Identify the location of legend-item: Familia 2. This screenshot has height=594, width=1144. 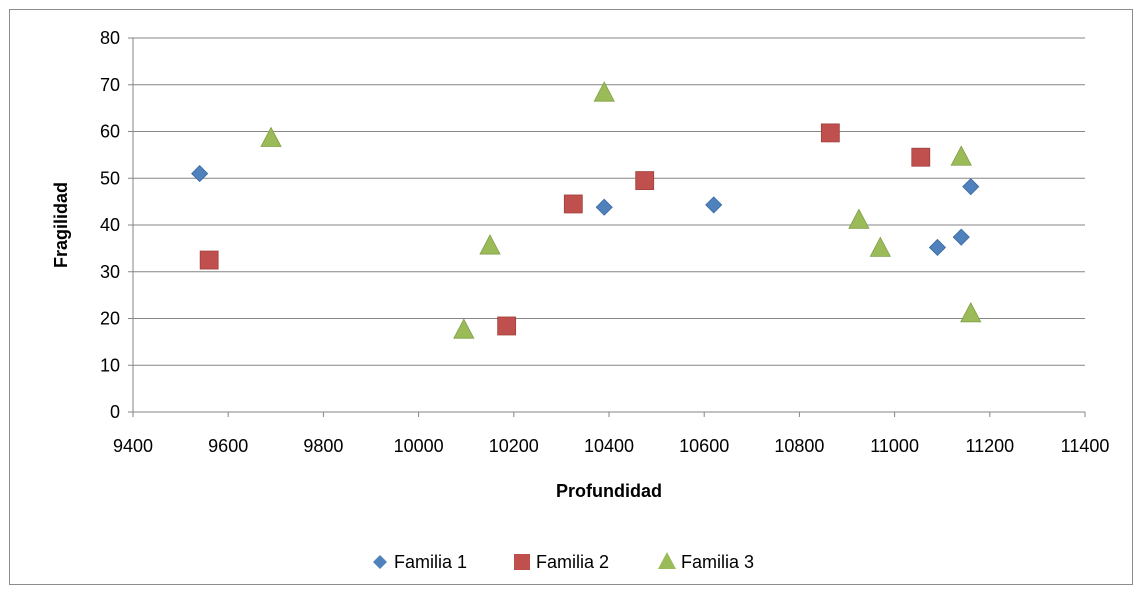
(561, 562).